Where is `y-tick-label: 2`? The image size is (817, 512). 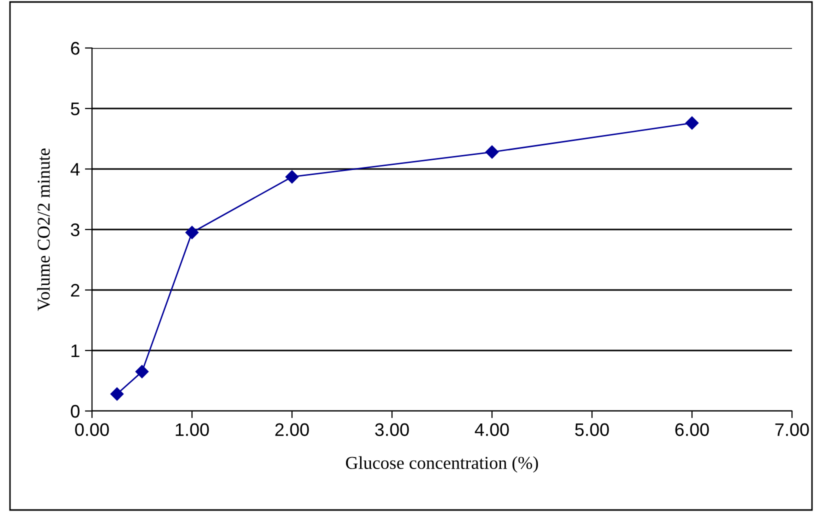 y-tick-label: 2 is located at coordinates (75, 290).